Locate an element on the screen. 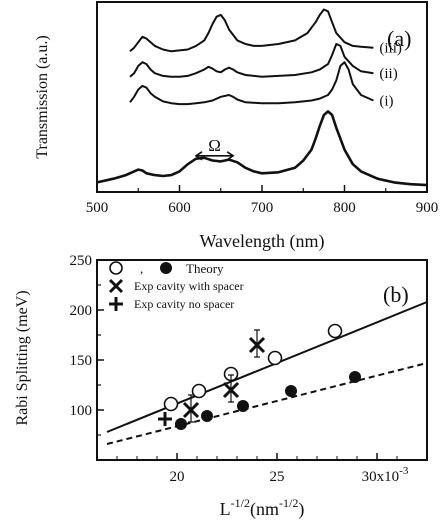 The height and width of the screenshot is (522, 443). spectrum-label-2: (ii) is located at coordinates (388, 74).